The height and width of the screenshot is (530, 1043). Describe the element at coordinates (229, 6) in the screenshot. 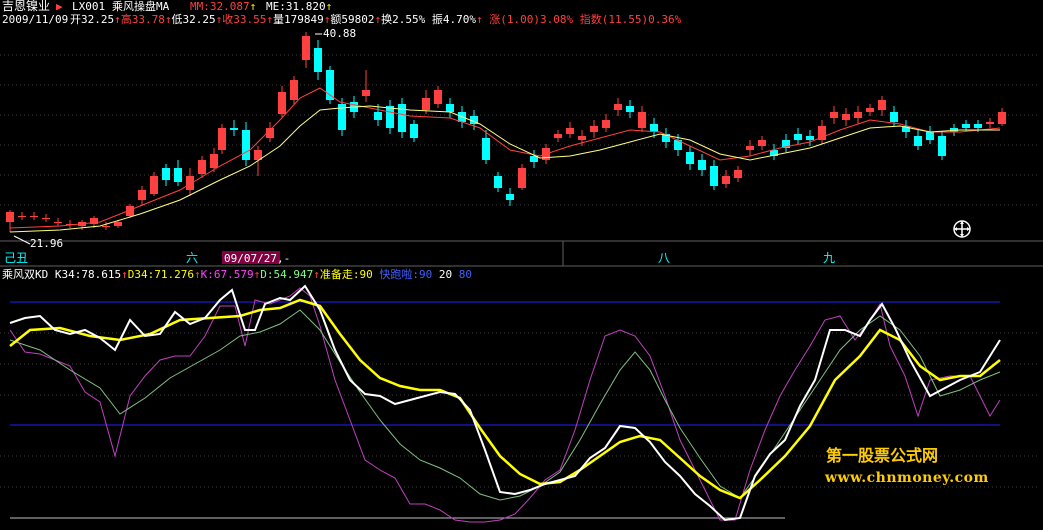

I see `mm-value: 32.087` at that location.